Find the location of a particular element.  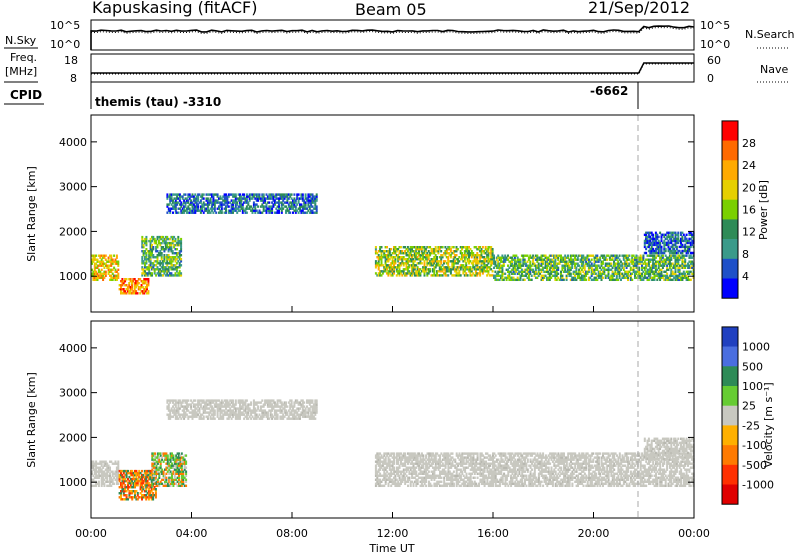

y-tick-label: 4000 is located at coordinates (73, 142).